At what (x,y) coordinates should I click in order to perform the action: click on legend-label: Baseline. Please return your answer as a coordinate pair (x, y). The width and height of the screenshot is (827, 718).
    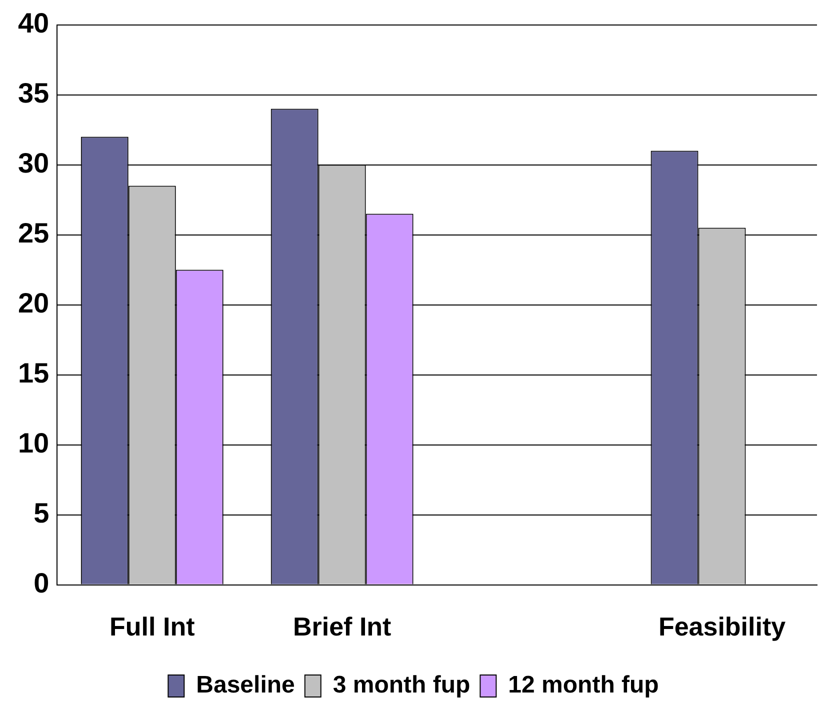
    Looking at the image, I should click on (245, 685).